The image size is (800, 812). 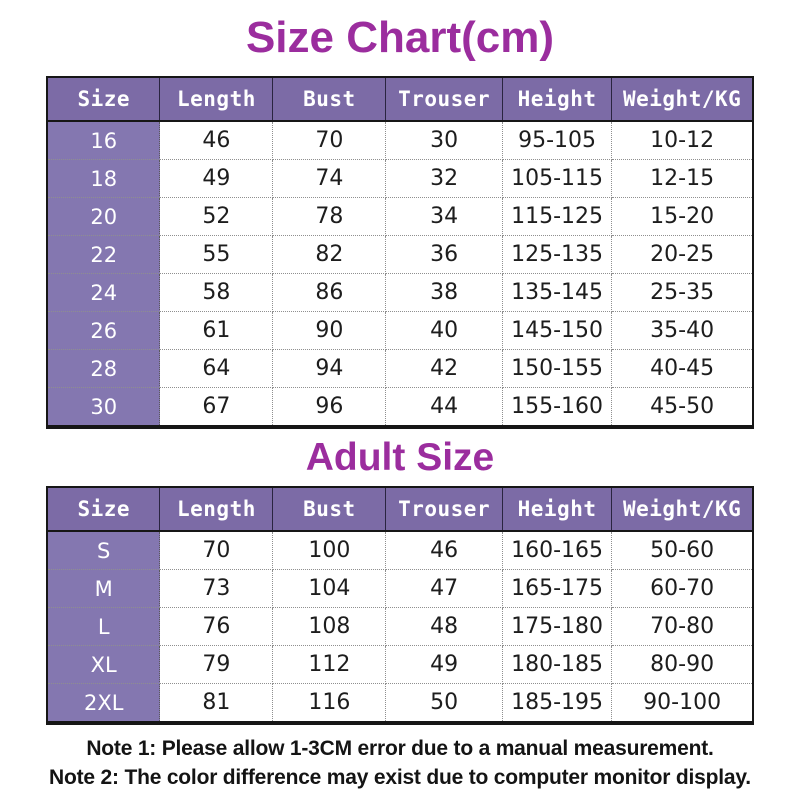 What do you see at coordinates (400, 457) in the screenshot?
I see `adult-size-title: Adult Size` at bounding box center [400, 457].